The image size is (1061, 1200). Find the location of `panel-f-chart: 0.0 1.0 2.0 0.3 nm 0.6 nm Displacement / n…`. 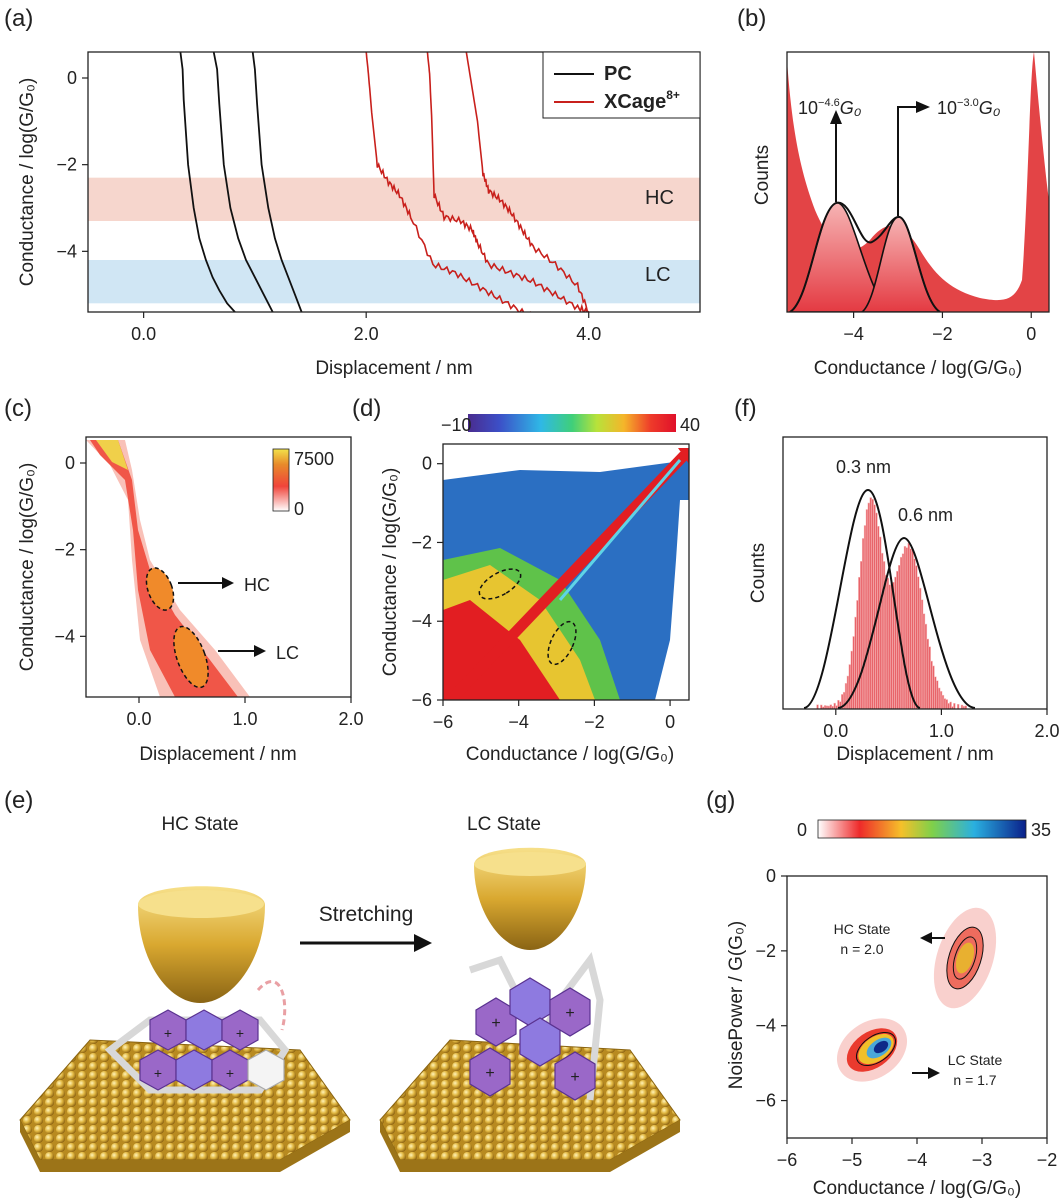

panel-f-chart: 0.0 1.0 2.0 0.3 nm 0.6 nm Displacement / n… is located at coordinates (904, 600).